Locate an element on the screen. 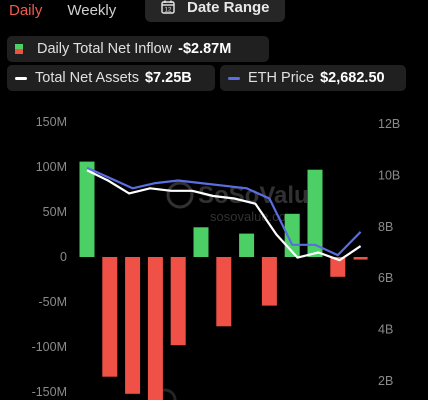 This screenshot has height=400, width=428. date-range-label: Date Range is located at coordinates (228, 8).